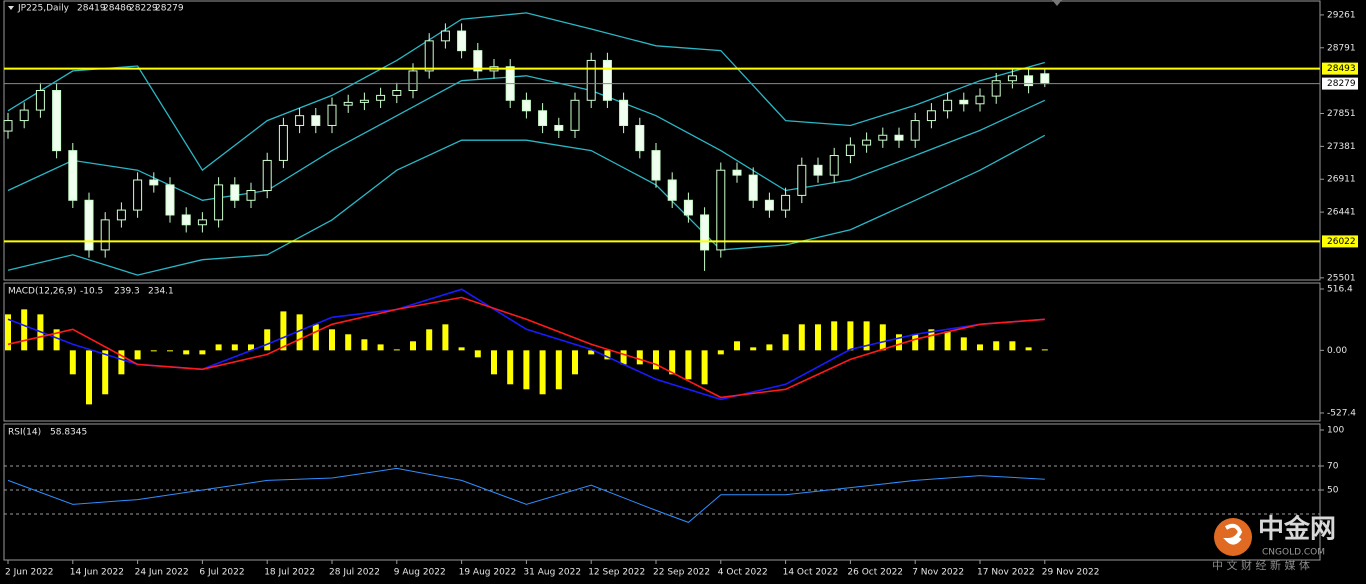 The height and width of the screenshot is (584, 1366). What do you see at coordinates (420, 573) in the screenshot?
I see `x-tick-label: 9 Aug 2022` at bounding box center [420, 573].